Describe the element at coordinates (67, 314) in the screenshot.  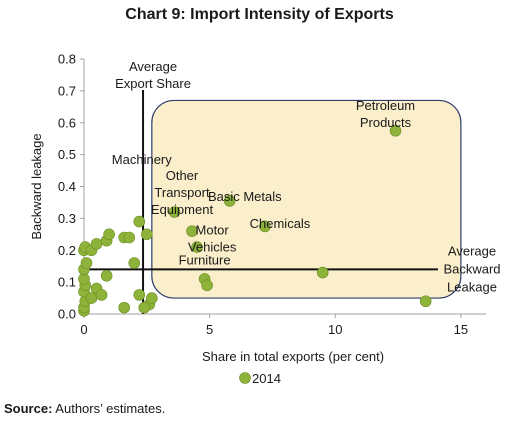
I see `y-tick-label: 0.0` at that location.